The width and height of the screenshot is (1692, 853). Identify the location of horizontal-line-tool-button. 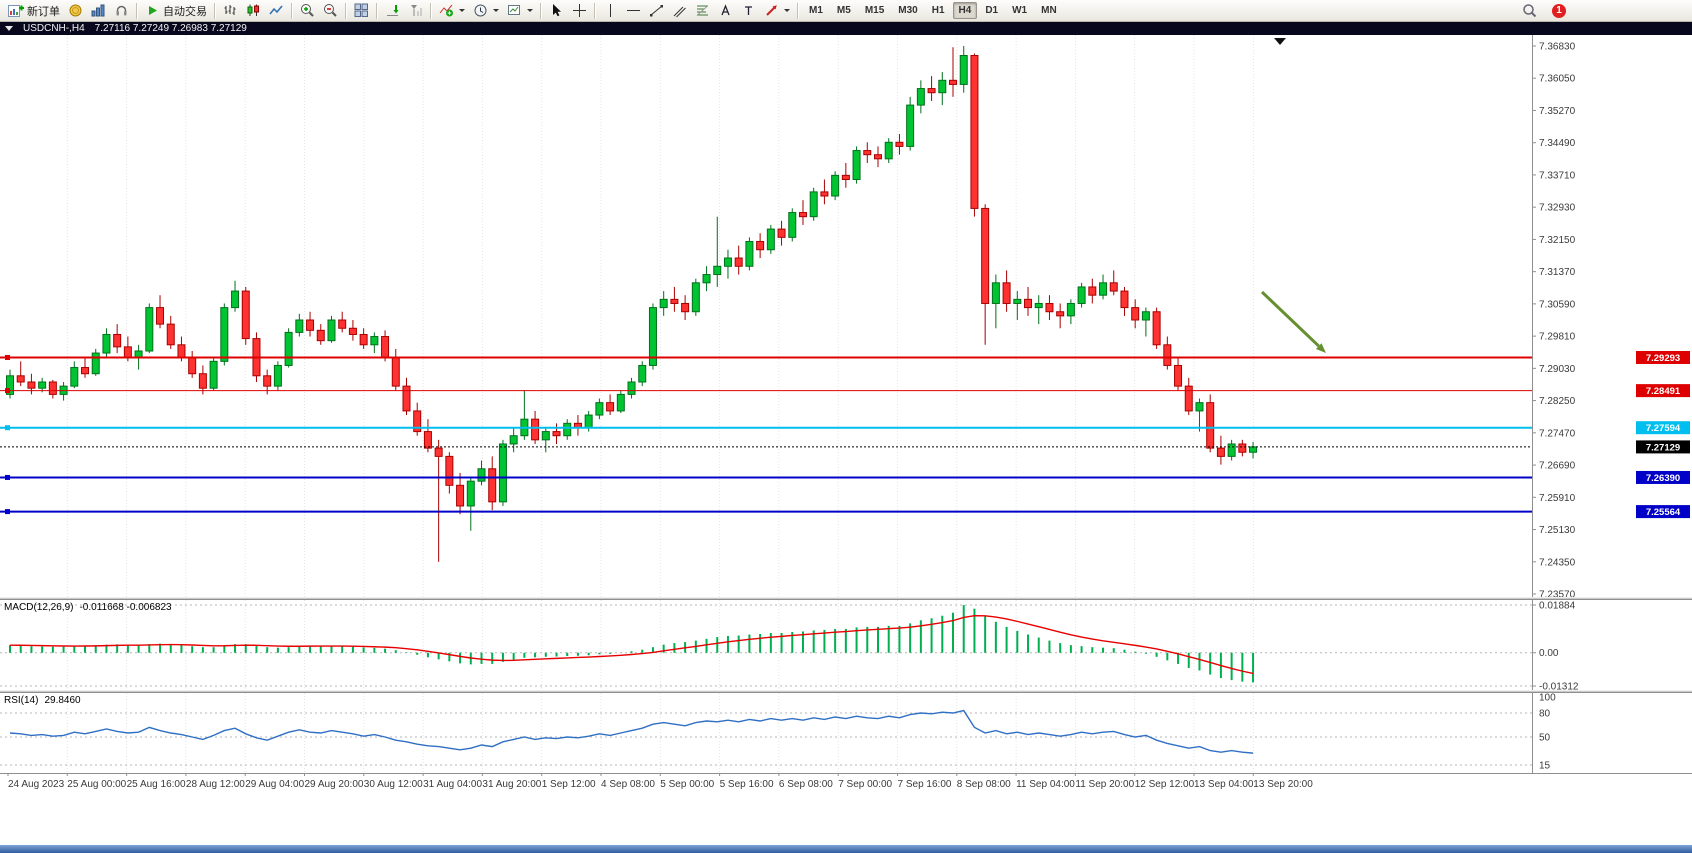
(633, 10).